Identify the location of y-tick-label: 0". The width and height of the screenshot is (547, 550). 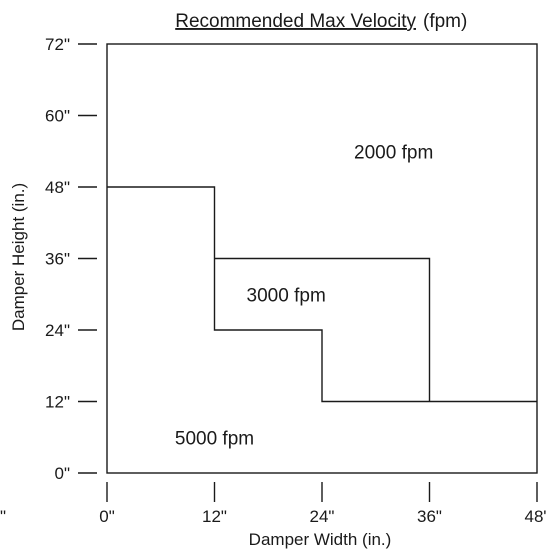
(63, 473).